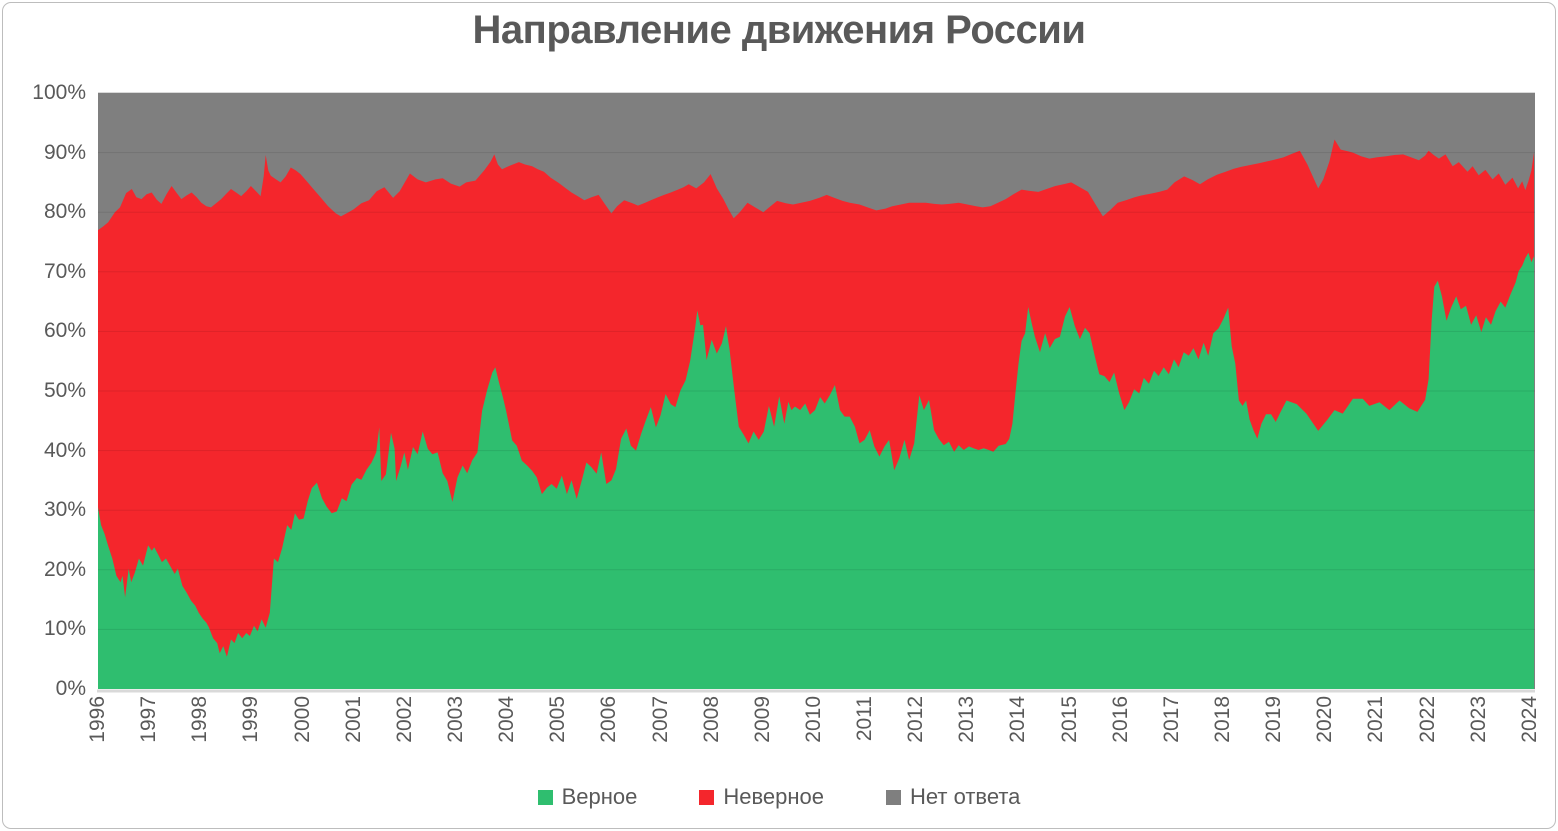 This screenshot has height=831, width=1558. I want to click on chart-title: Направление движения России, so click(779, 30).